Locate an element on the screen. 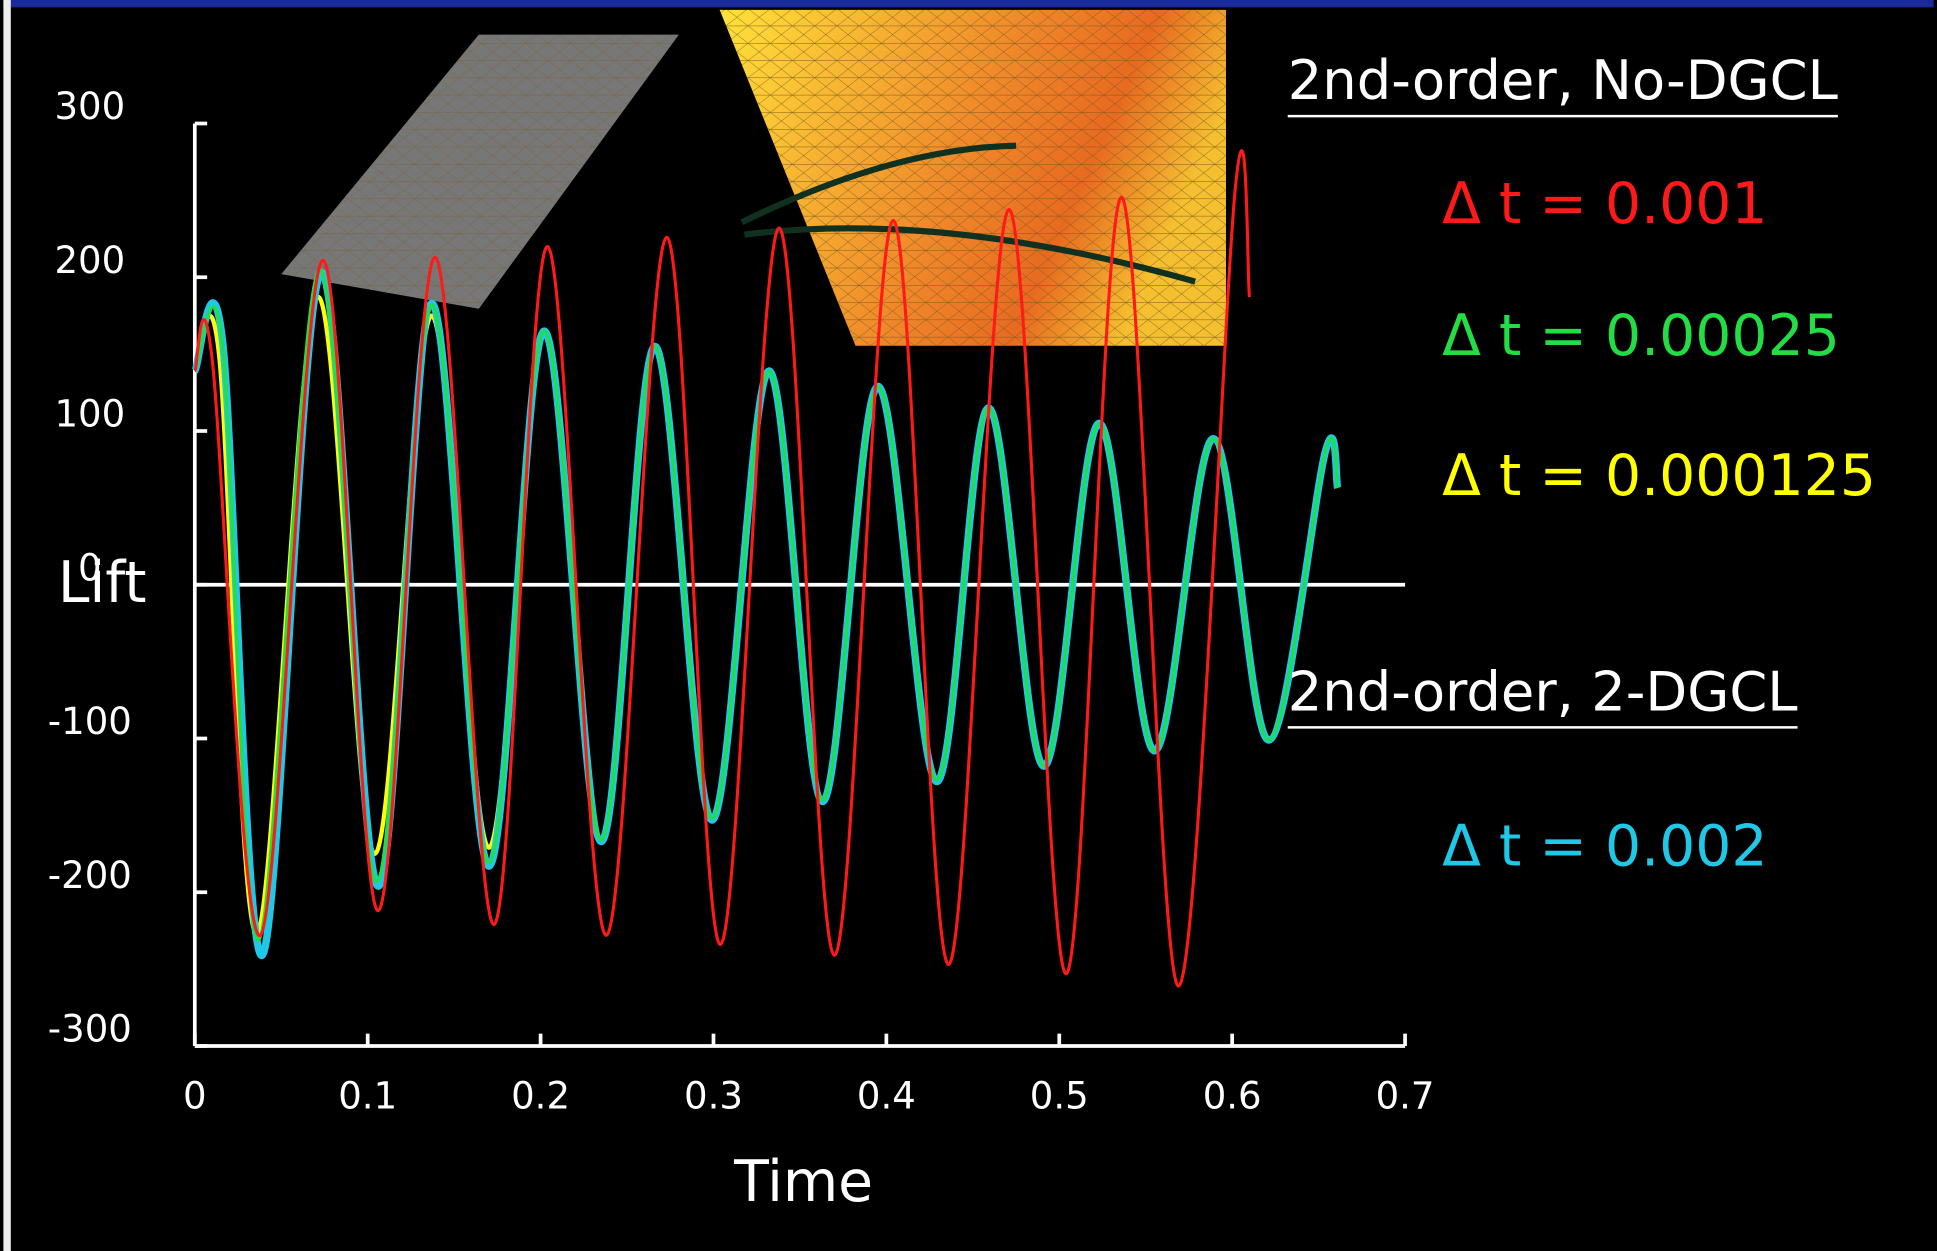  x-tick-label: 0.4 is located at coordinates (886, 1095).